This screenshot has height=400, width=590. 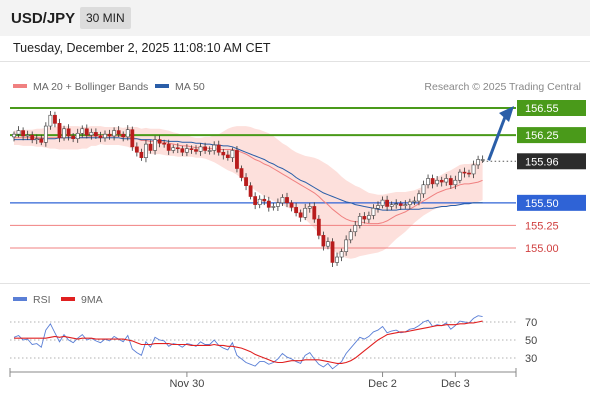 I want to click on price-label-4: 155.25, so click(x=542, y=226).